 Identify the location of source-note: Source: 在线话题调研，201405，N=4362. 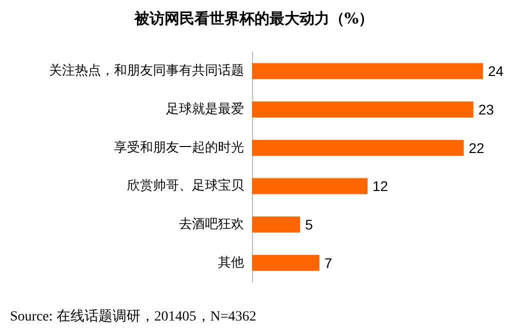
(133, 316).